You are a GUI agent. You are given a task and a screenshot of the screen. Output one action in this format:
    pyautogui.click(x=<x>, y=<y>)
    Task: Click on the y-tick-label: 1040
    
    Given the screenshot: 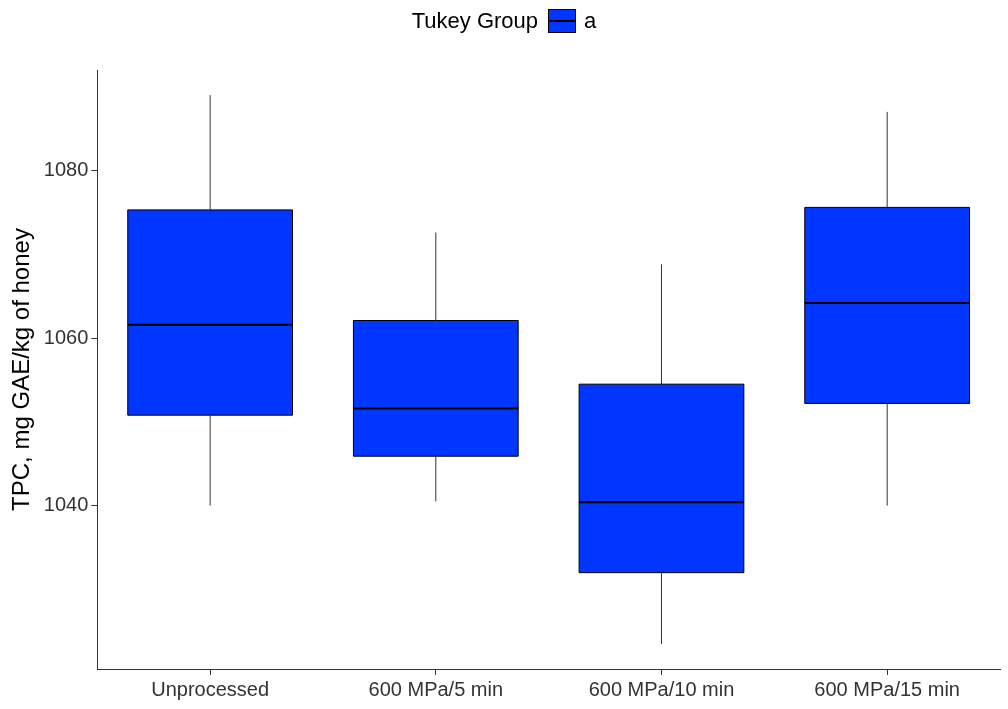 What is the action you would take?
    pyautogui.click(x=66, y=504)
    